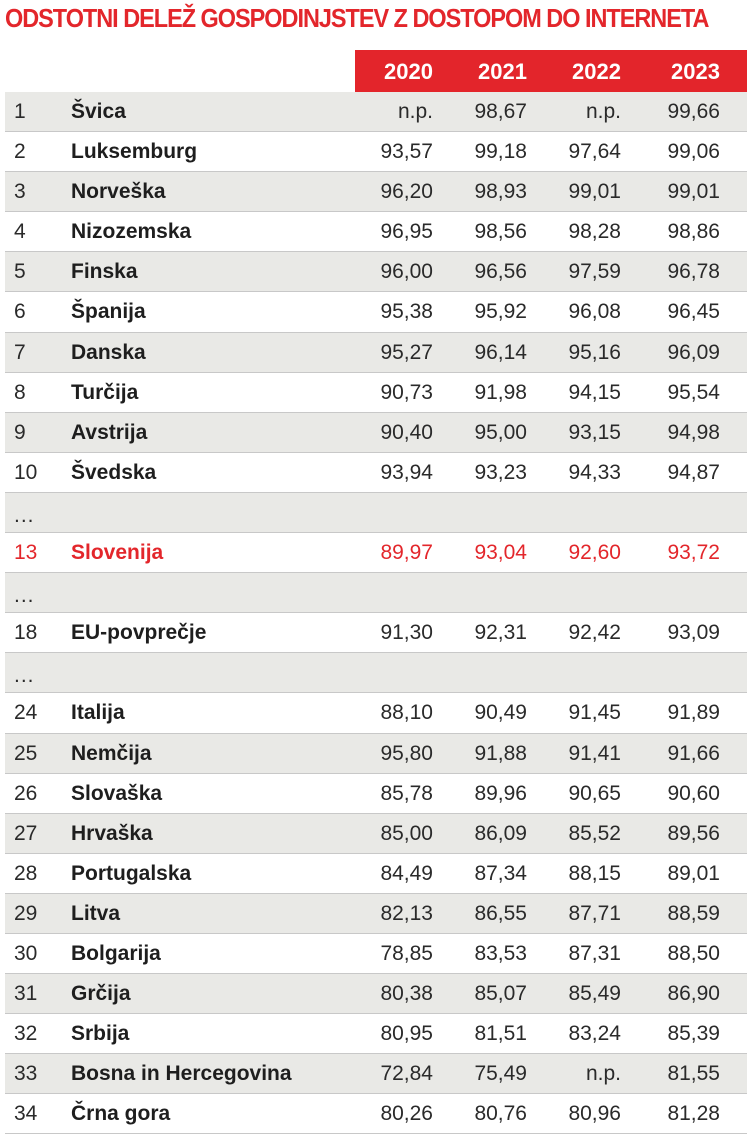 The image size is (750, 1134). I want to click on value-cell-2022: 97,64, so click(594, 152).